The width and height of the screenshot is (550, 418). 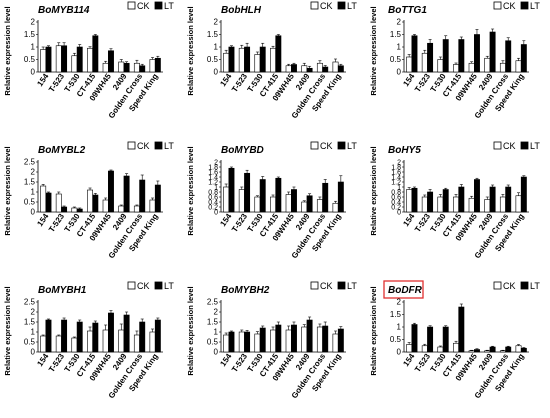 I want to click on chart-title: BoMYBH2, so click(x=245, y=290).